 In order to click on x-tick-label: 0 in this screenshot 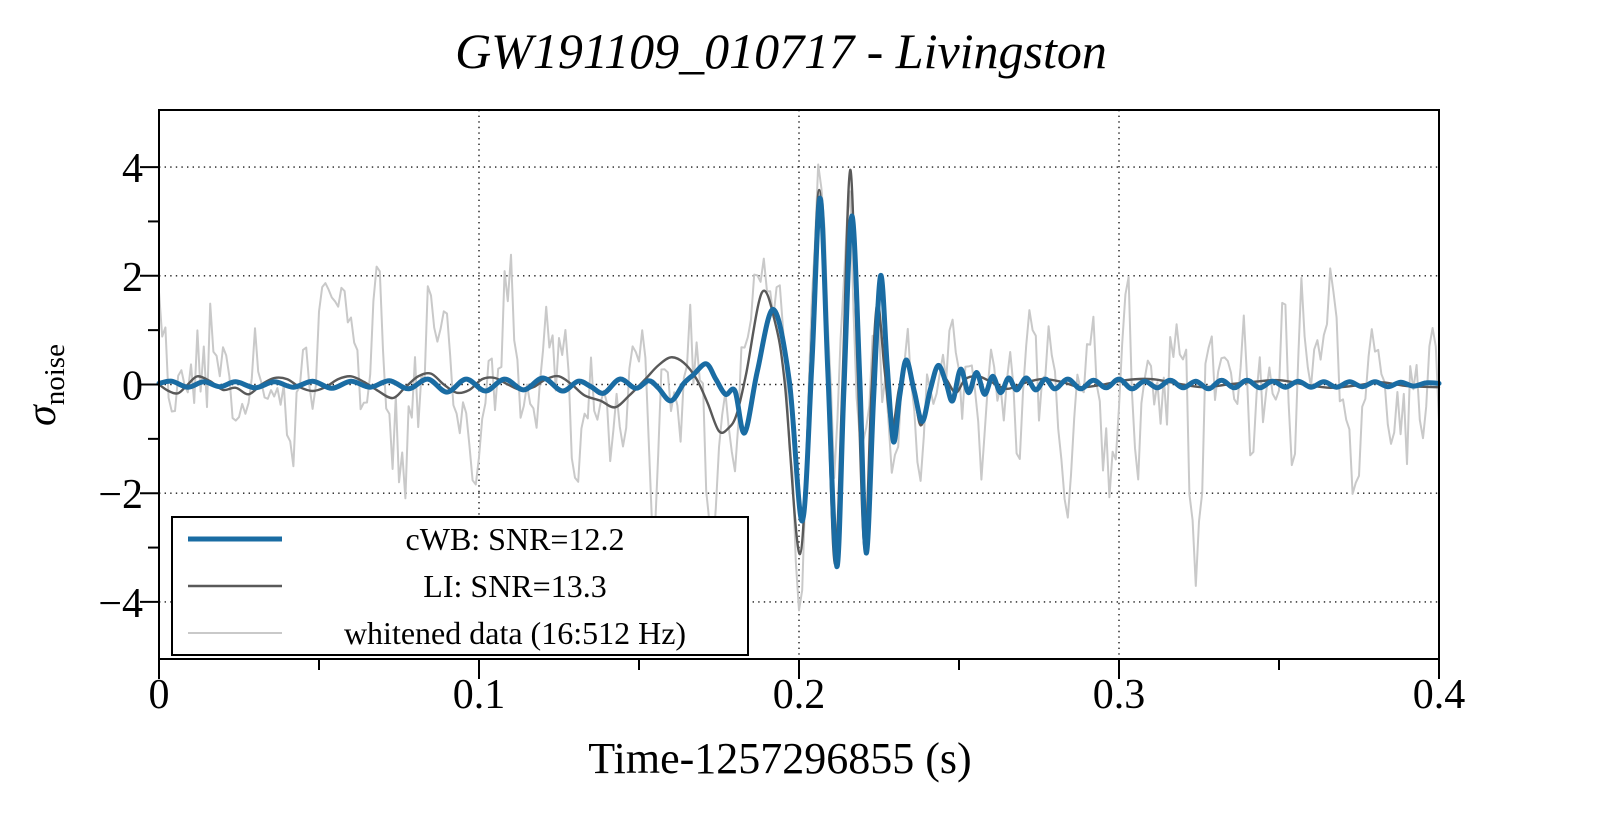, I will do `click(159, 695)`.